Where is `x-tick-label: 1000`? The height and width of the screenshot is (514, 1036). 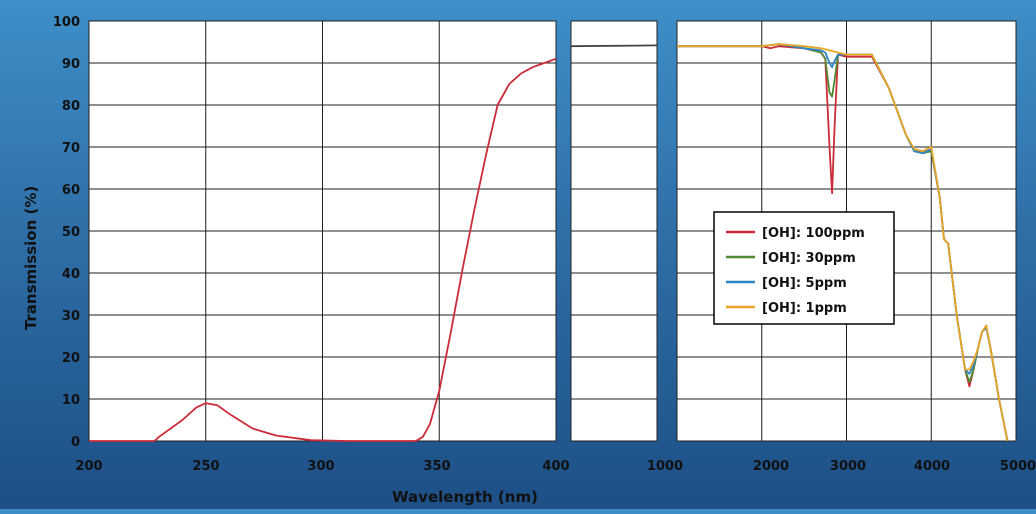
x-tick-label: 1000 is located at coordinates (665, 466).